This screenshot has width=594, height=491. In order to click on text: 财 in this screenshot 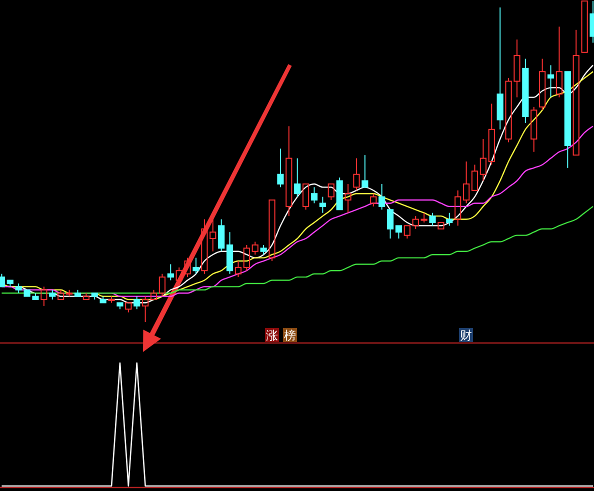, I will do `click(466, 335)`.